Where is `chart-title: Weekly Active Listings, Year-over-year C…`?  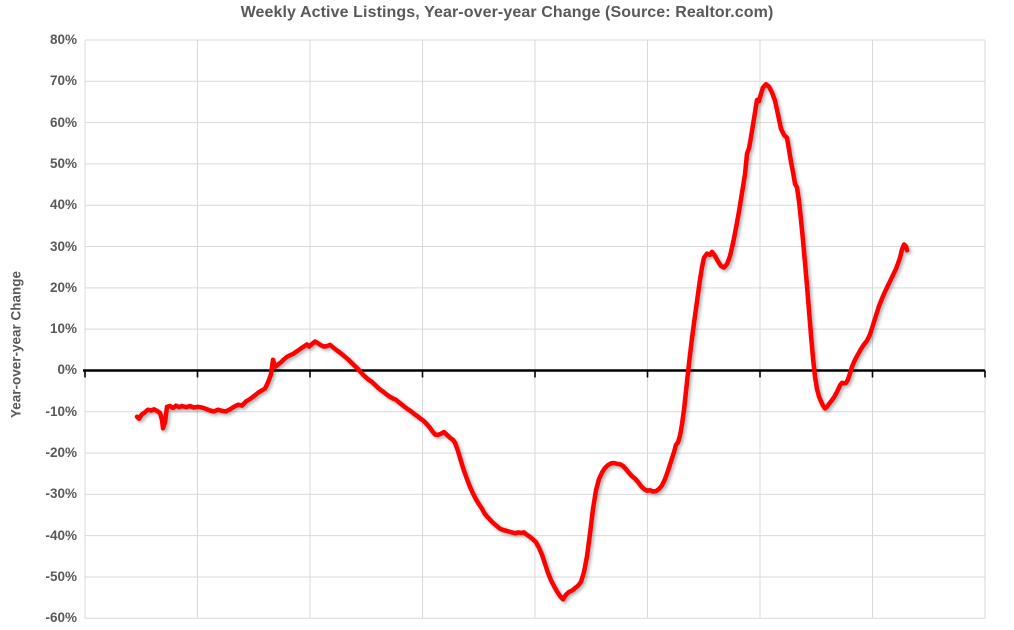
chart-title: Weekly Active Listings, Year-over-year C… is located at coordinates (507, 12).